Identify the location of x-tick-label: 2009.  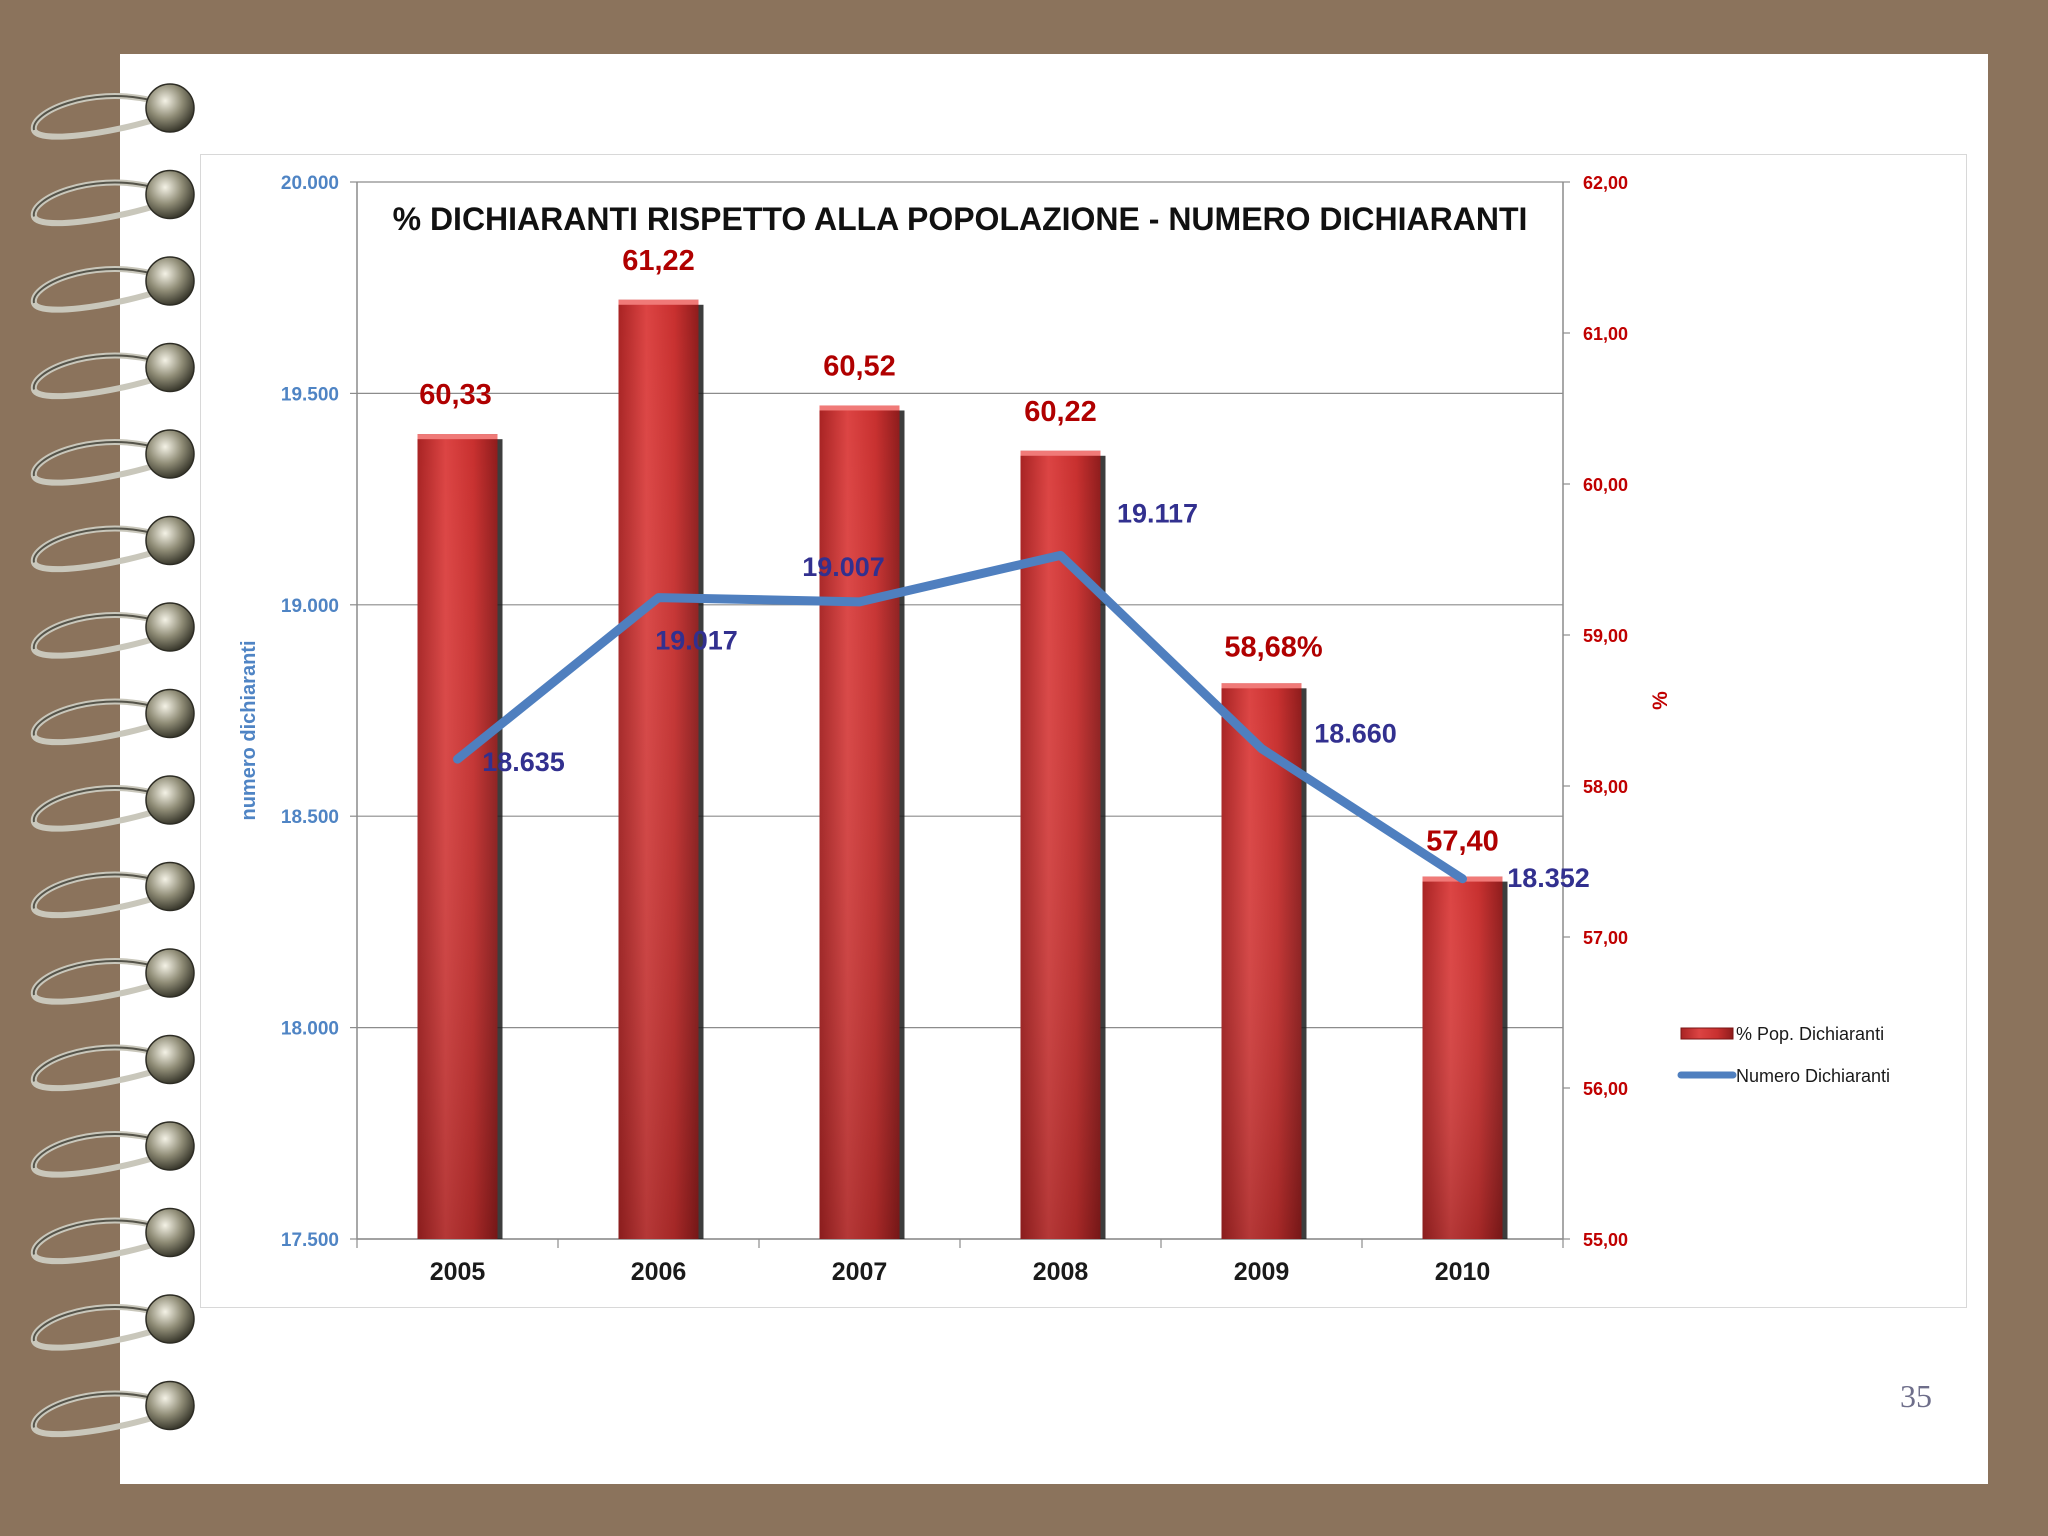
(1262, 1272).